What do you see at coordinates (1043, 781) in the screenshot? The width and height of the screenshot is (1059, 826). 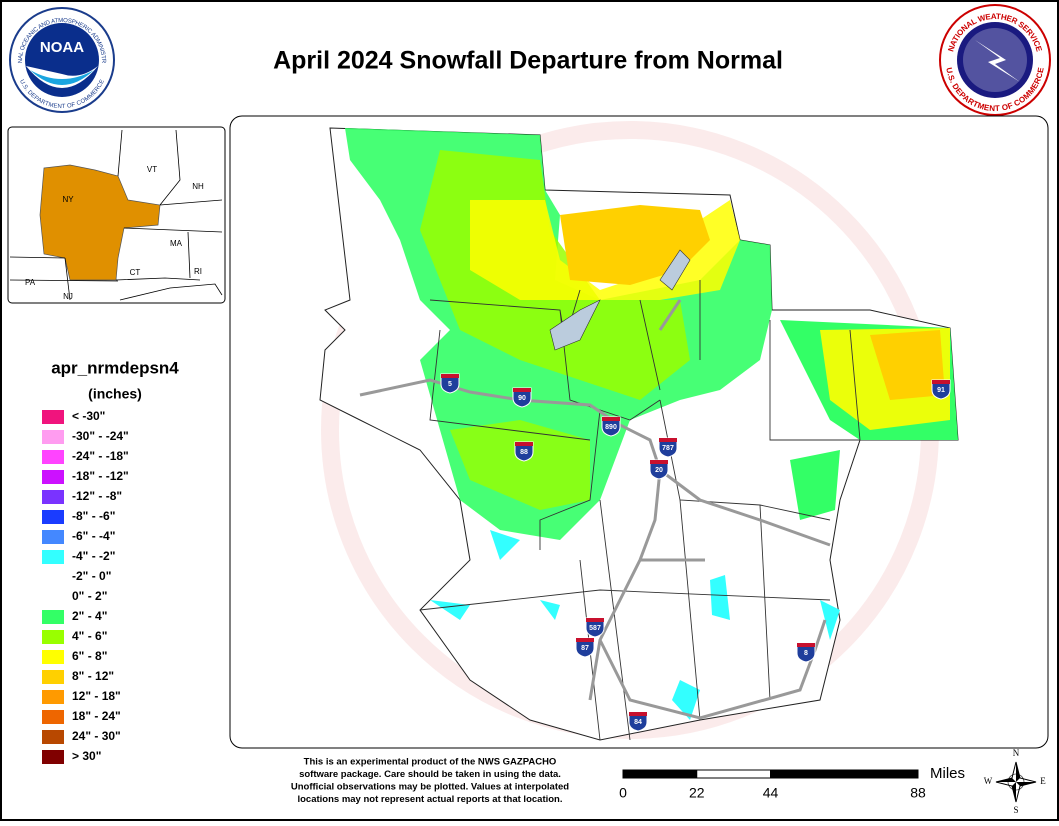 I see `compass-letter: E` at bounding box center [1043, 781].